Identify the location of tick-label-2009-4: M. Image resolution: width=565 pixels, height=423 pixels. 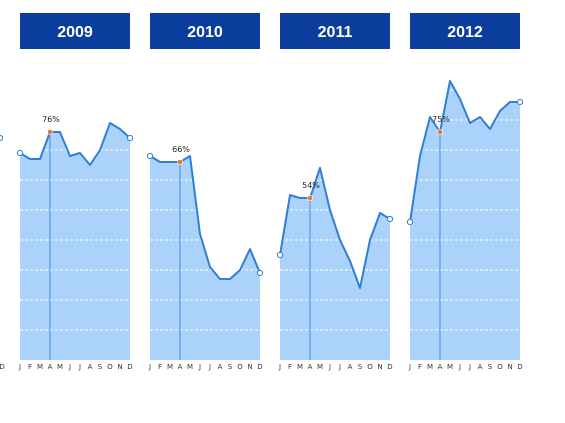
(60, 367).